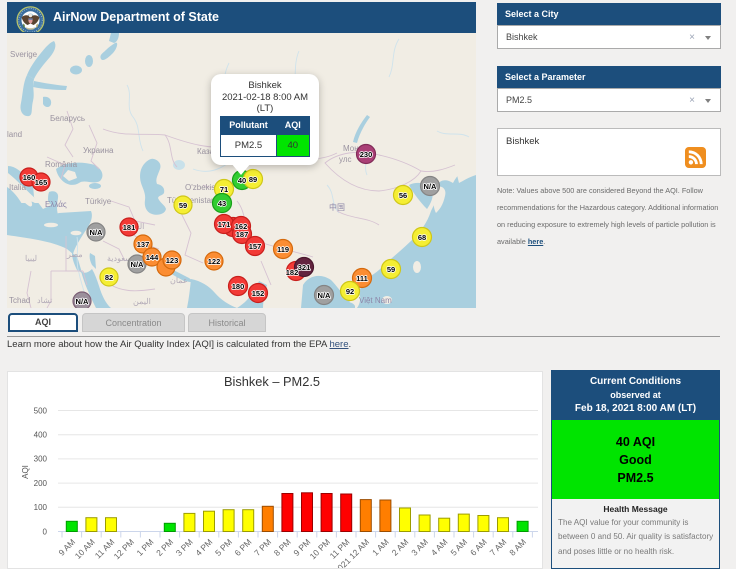 This screenshot has width=736, height=569. I want to click on svg-text: 100, so click(41, 507).